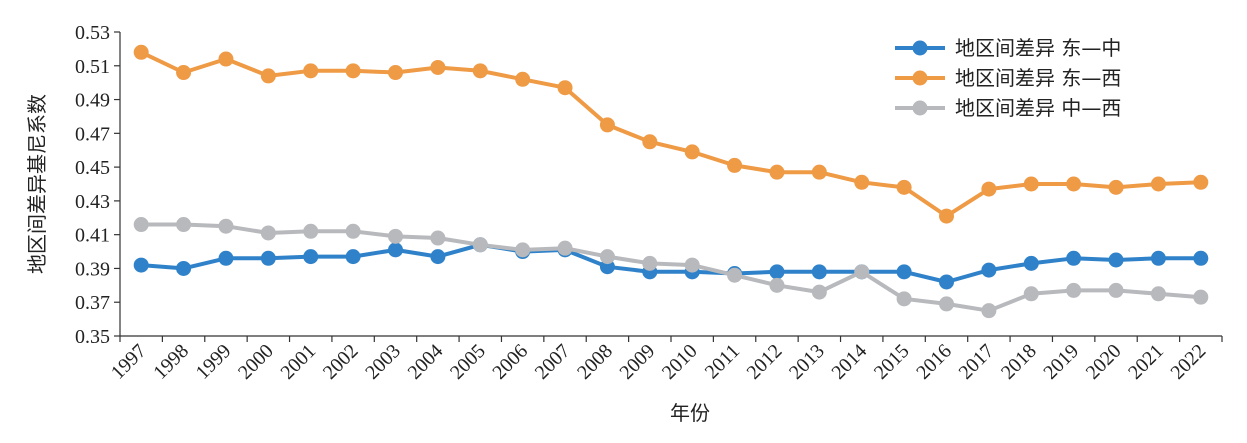  I want to click on x-tick-label: 2005, so click(468, 362).